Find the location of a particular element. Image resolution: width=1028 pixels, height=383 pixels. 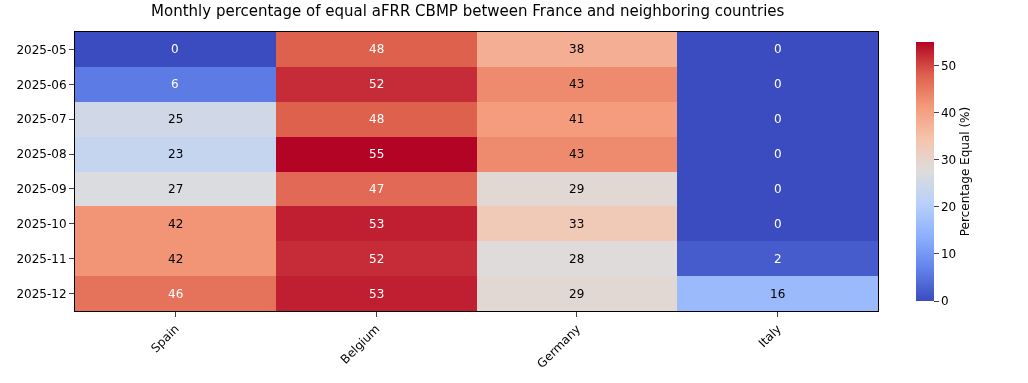

data-label: 28 is located at coordinates (577, 259).